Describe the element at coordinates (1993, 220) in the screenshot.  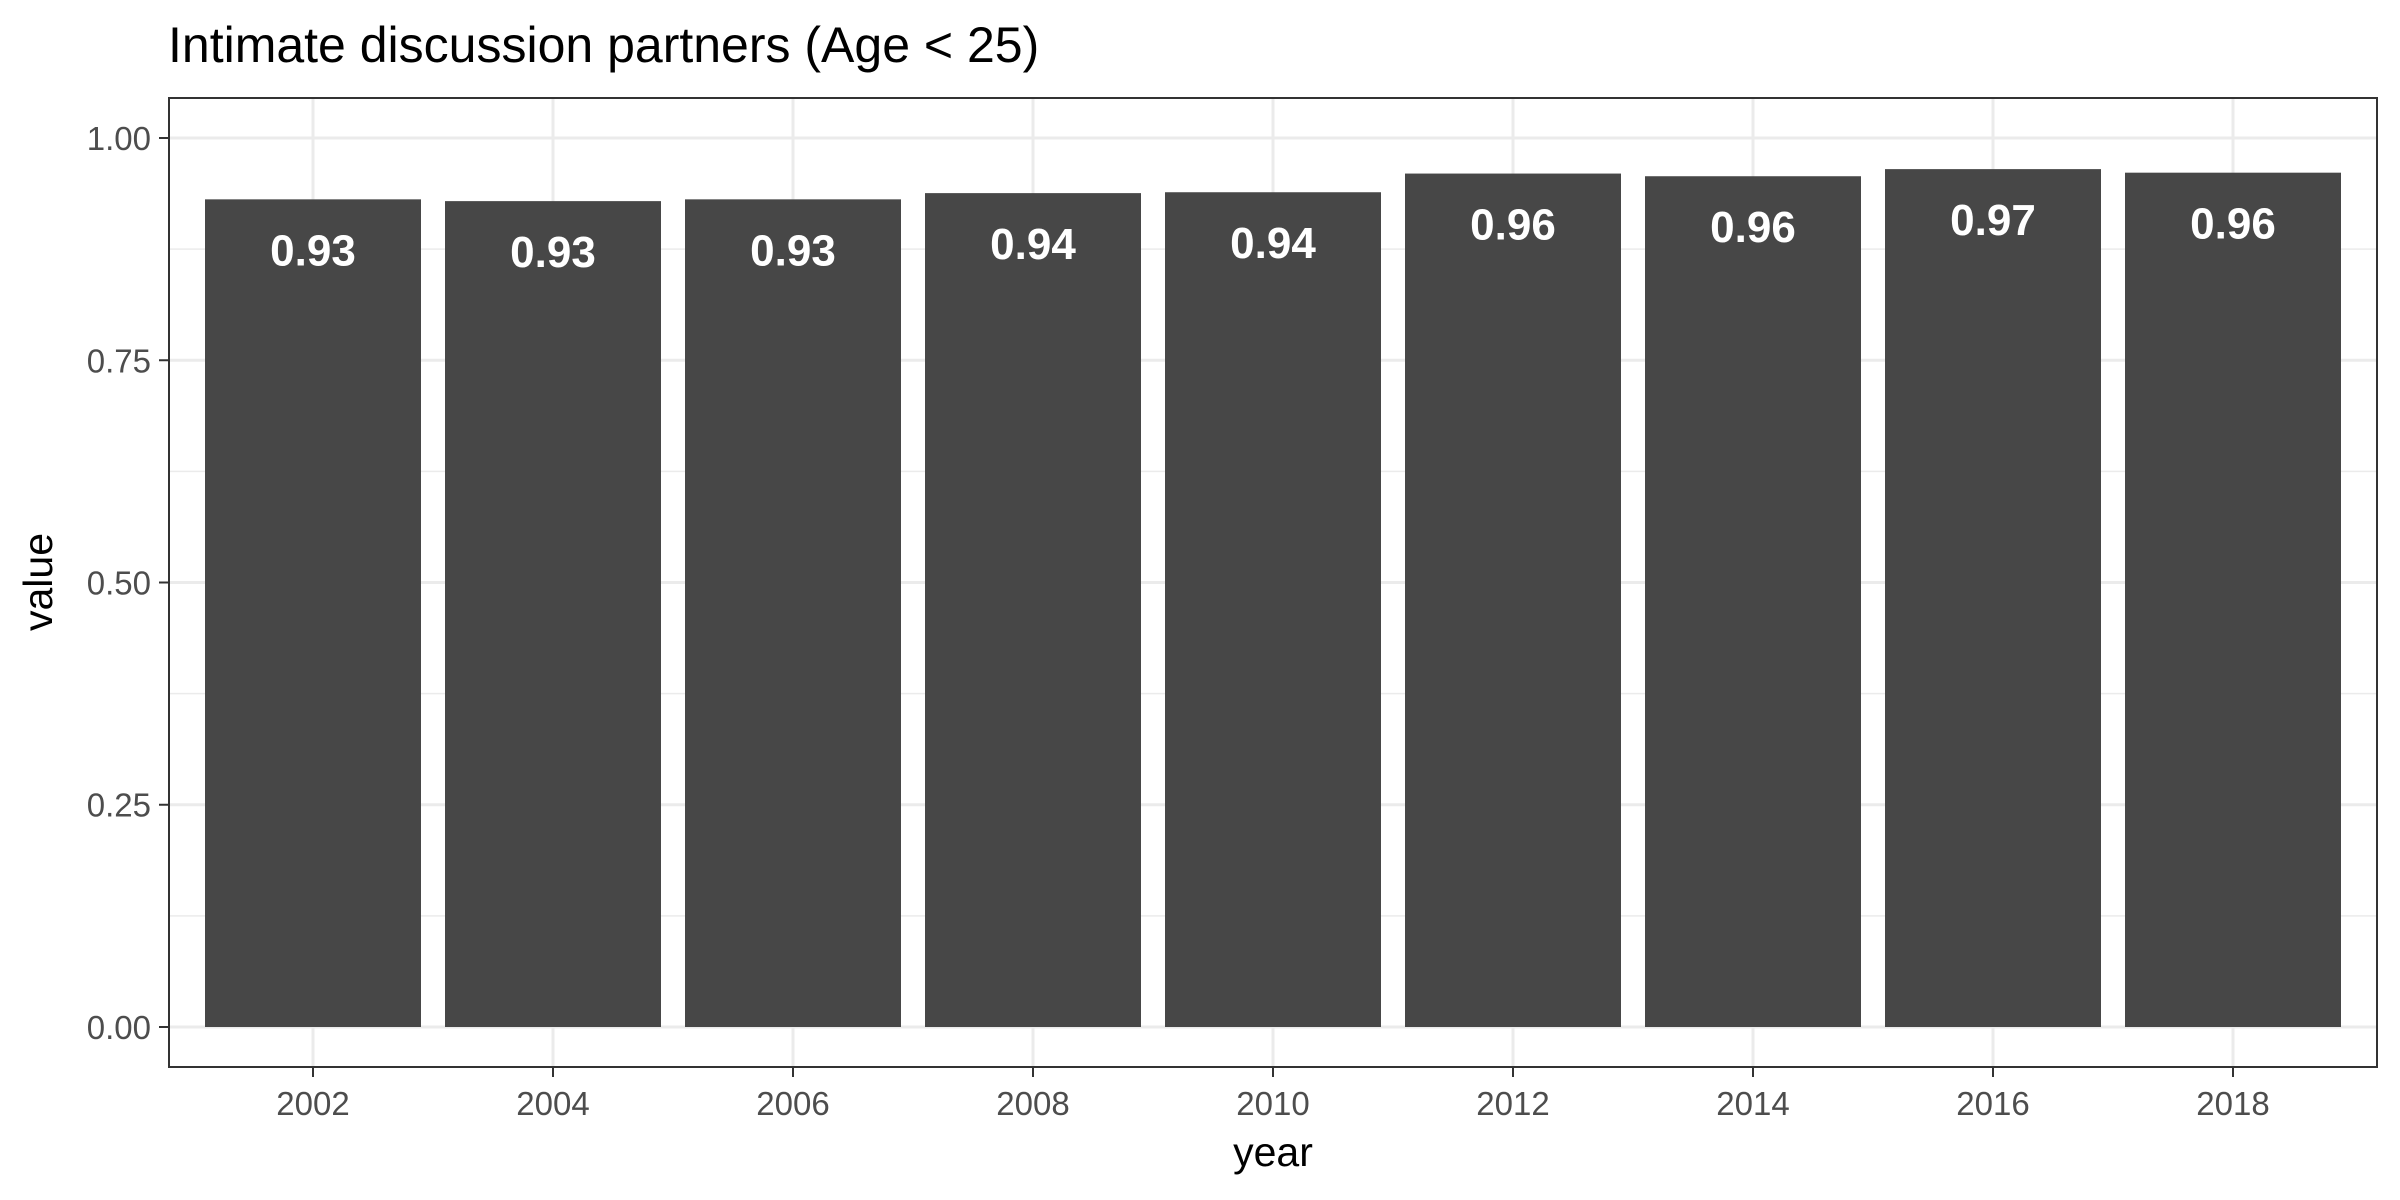
I see `bar-value-label: 0.97` at that location.